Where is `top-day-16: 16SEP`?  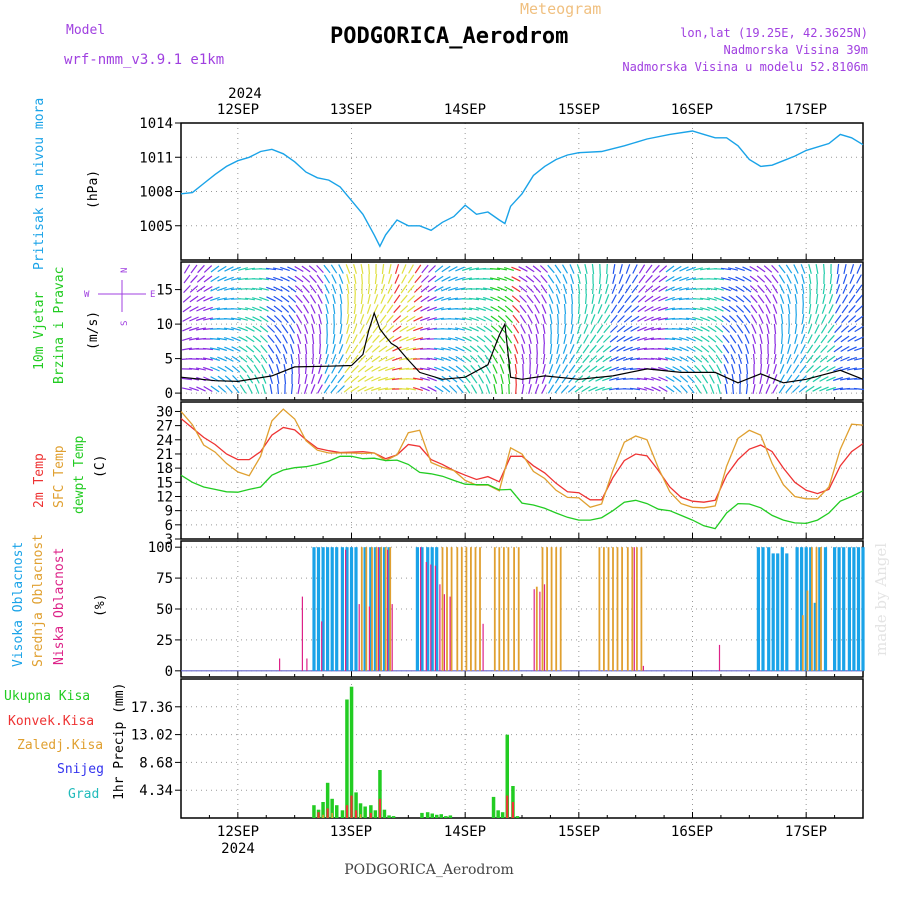
top-day-16: 16SEP is located at coordinates (692, 110).